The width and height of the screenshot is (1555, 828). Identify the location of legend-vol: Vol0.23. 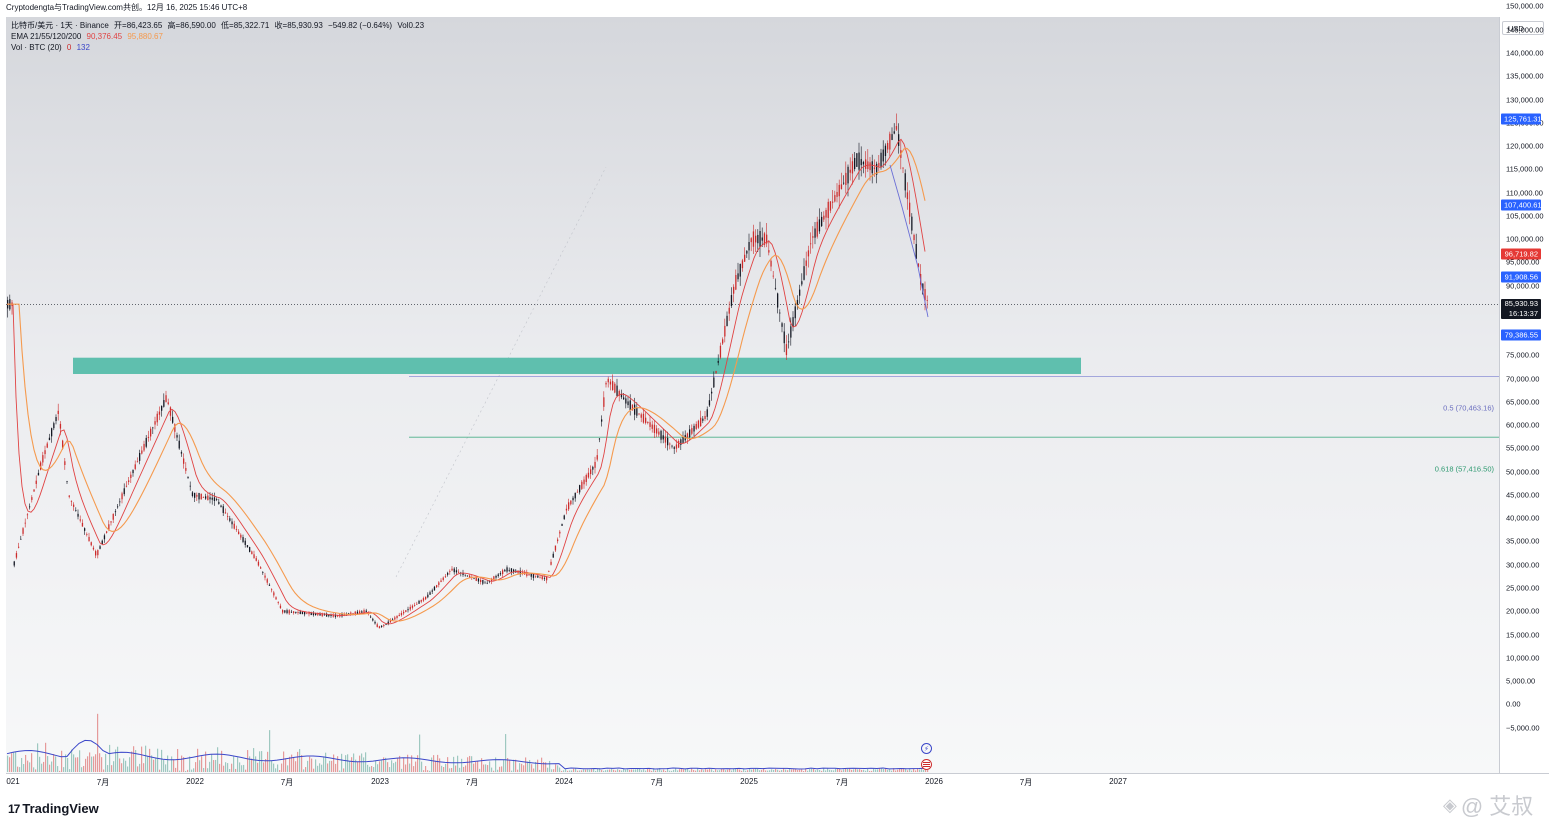
(411, 25).